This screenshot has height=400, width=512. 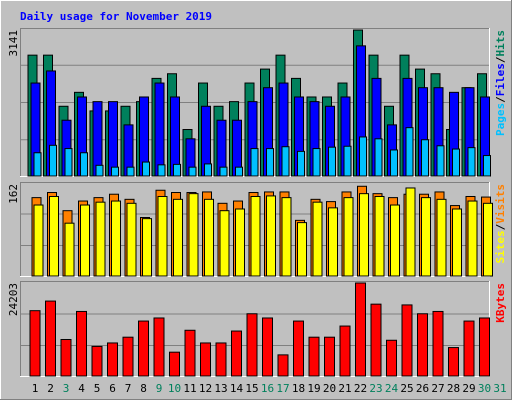 What do you see at coordinates (159, 388) in the screenshot?
I see `x-label-day-9: 9` at bounding box center [159, 388].